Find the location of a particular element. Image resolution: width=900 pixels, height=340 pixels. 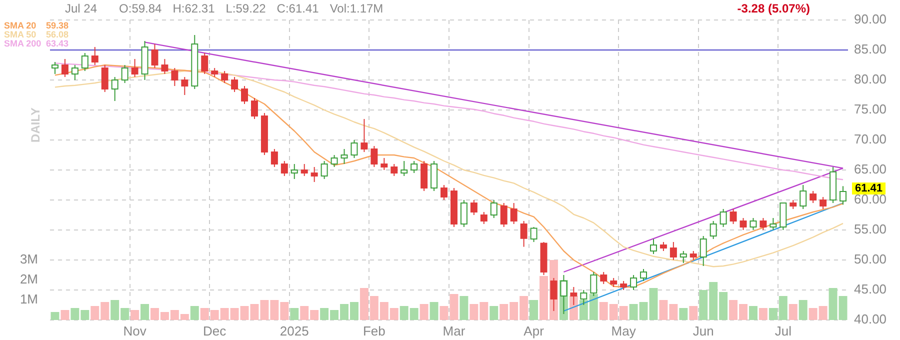

text: C:61.41 is located at coordinates (298, 8).